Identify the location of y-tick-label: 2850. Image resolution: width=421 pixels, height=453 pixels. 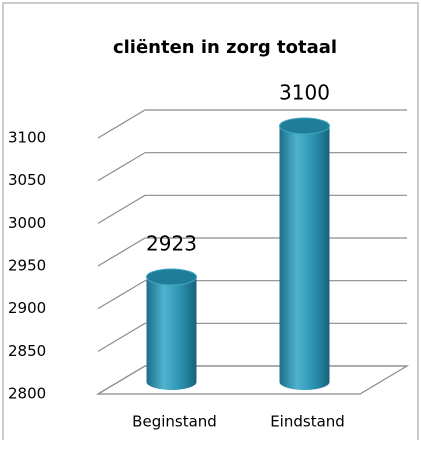
(27, 351).